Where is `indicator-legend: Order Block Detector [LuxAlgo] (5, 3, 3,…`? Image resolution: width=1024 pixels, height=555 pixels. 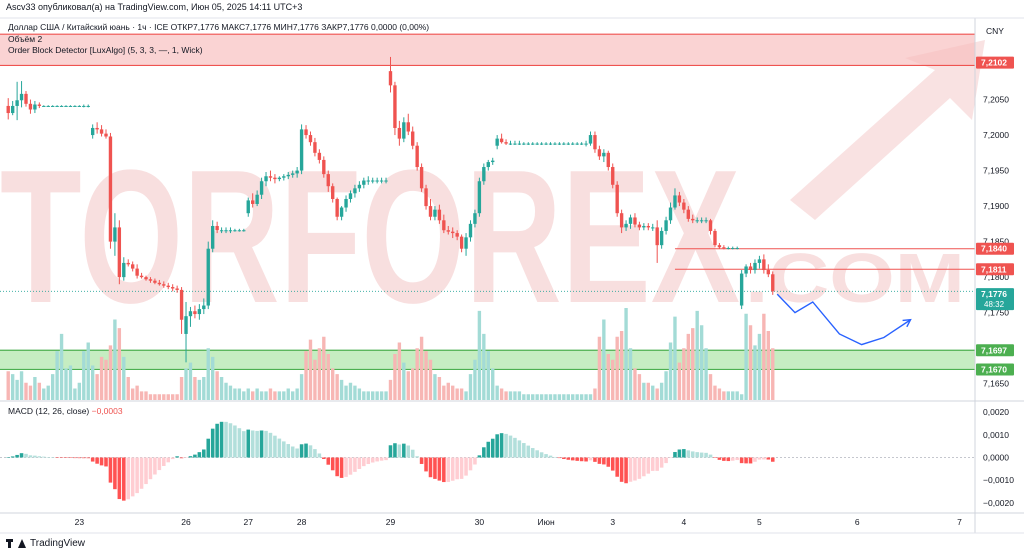
indicator-legend: Order Block Detector [LuxAlgo] (5, 3, 3,… is located at coordinates (105, 50).